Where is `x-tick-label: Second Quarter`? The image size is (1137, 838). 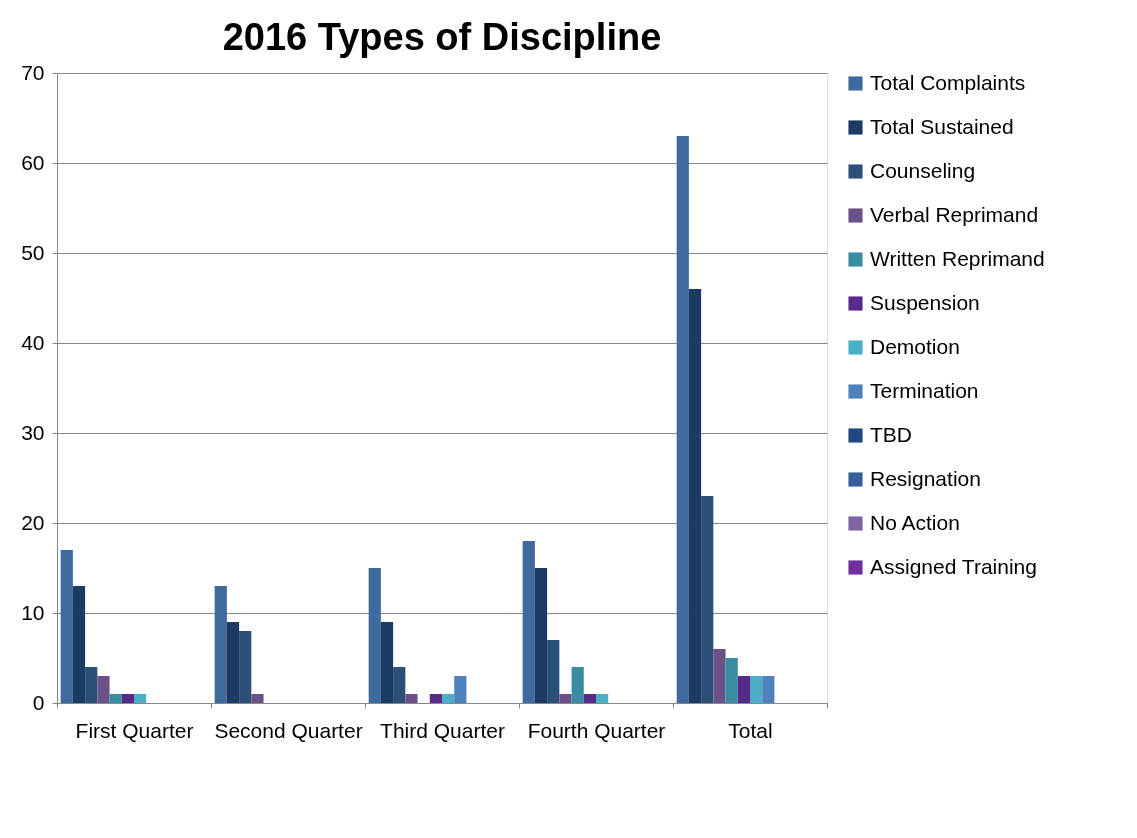 x-tick-label: Second Quarter is located at coordinates (288, 730).